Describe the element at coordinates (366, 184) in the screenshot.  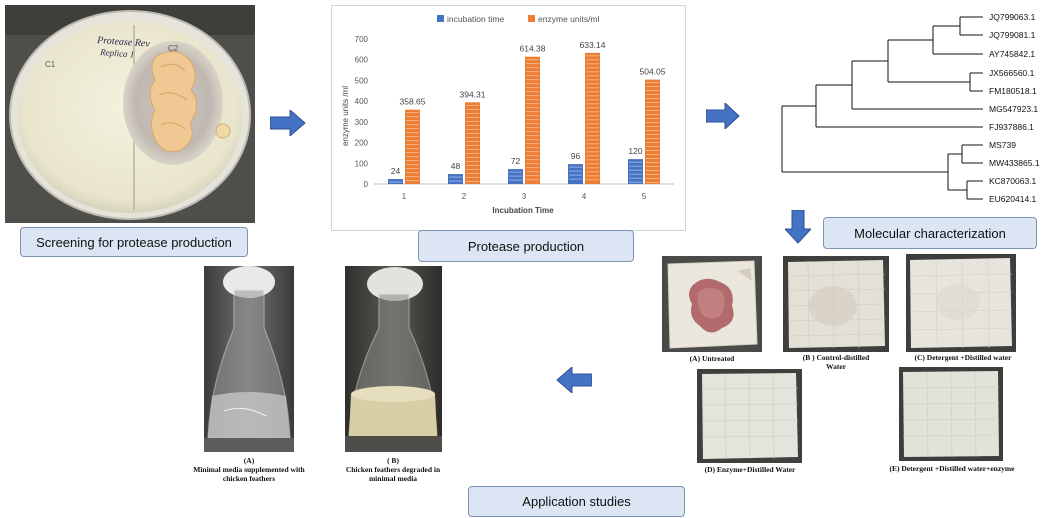
I see `y-tick-label: 0` at that location.